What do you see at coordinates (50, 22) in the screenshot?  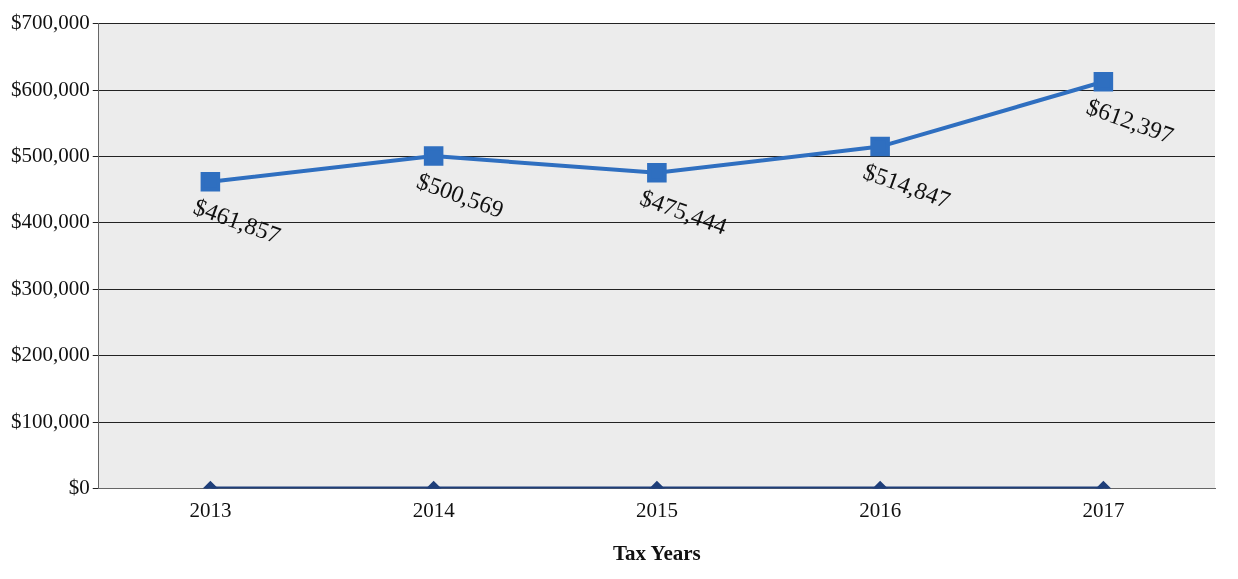 I see `y-tick-label: $700,000` at bounding box center [50, 22].